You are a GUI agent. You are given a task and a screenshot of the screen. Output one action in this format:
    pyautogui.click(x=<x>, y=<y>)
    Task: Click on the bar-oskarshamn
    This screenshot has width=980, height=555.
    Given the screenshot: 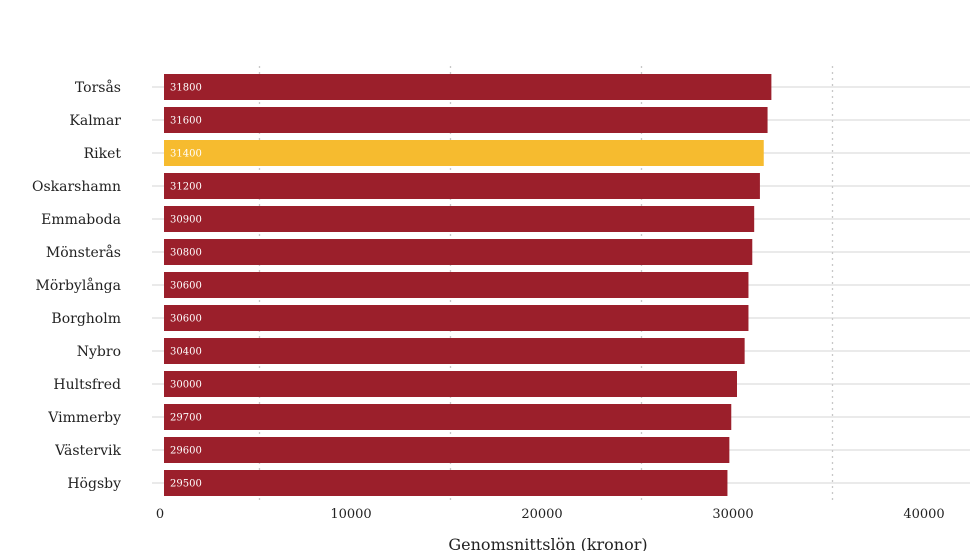 What is the action you would take?
    pyautogui.click(x=462, y=186)
    